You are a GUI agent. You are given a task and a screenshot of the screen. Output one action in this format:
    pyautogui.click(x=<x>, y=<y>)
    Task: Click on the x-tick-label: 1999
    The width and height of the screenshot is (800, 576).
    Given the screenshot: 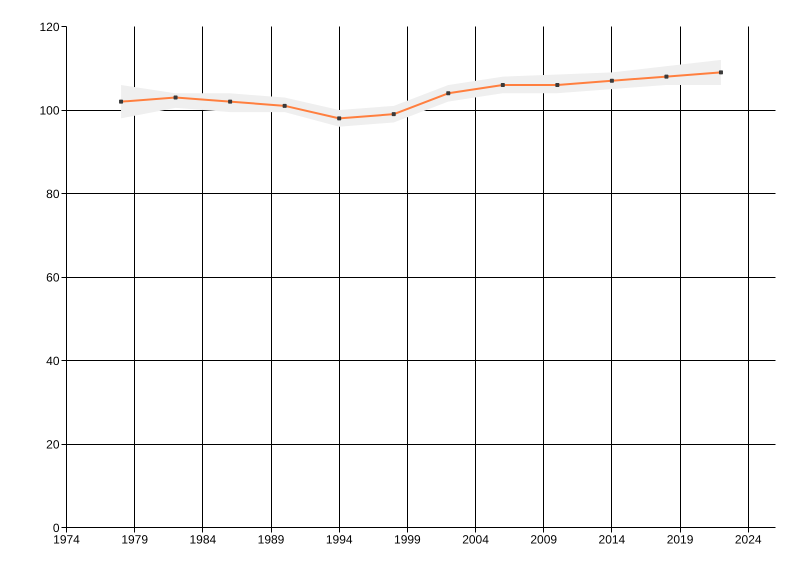 What is the action you would take?
    pyautogui.click(x=408, y=539)
    